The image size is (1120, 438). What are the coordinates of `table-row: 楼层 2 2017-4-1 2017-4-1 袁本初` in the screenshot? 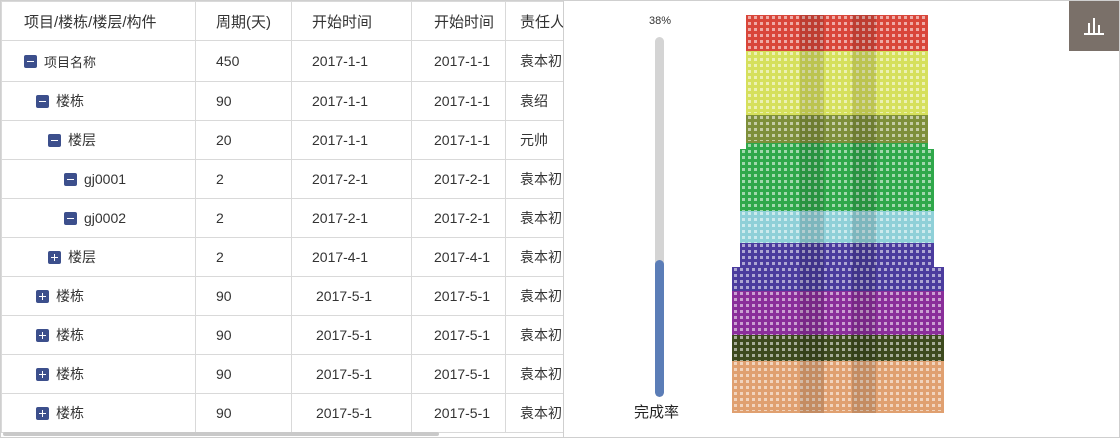 It's located at (282, 257).